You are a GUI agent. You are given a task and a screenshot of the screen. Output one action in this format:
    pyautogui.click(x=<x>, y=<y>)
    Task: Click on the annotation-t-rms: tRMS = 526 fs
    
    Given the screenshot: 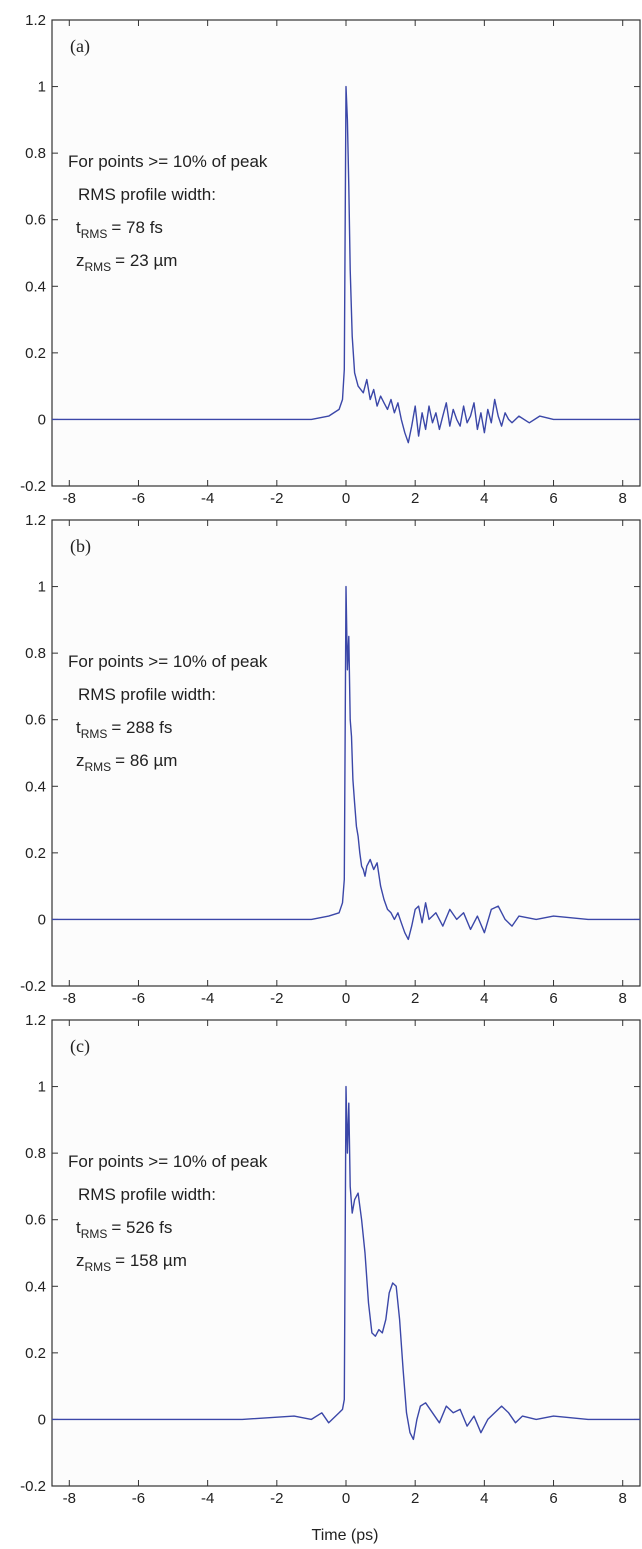 What is the action you would take?
    pyautogui.click(x=124, y=1229)
    